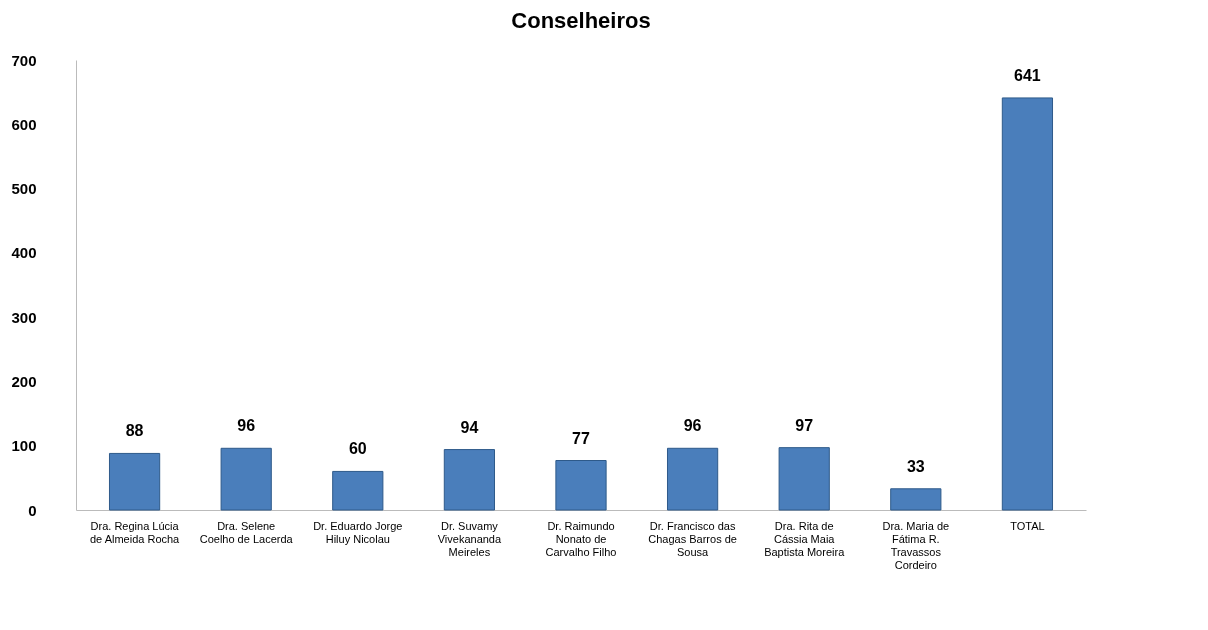 The width and height of the screenshot is (1208, 630). What do you see at coordinates (469, 538) in the screenshot?
I see `x-tick-label: Dr. Suvamy Vivekananda Meireles` at bounding box center [469, 538].